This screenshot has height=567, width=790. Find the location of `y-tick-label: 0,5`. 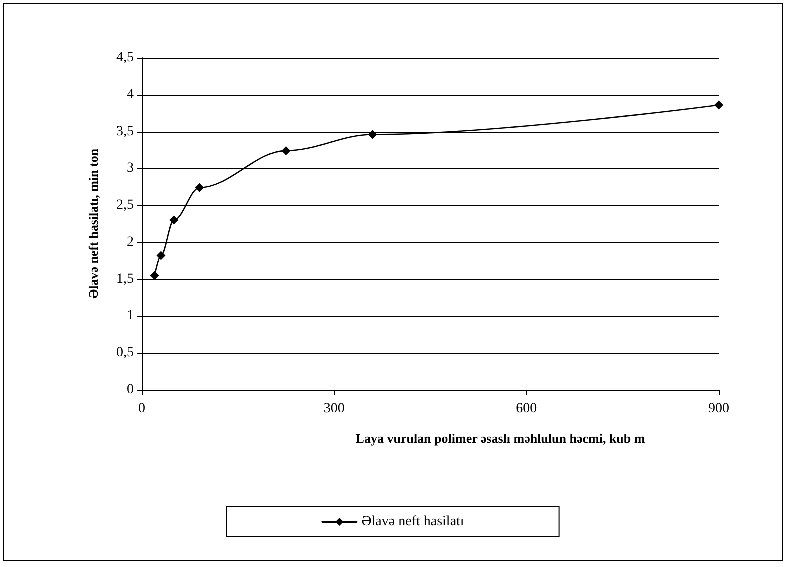

y-tick-label: 0,5 is located at coordinates (125, 353).